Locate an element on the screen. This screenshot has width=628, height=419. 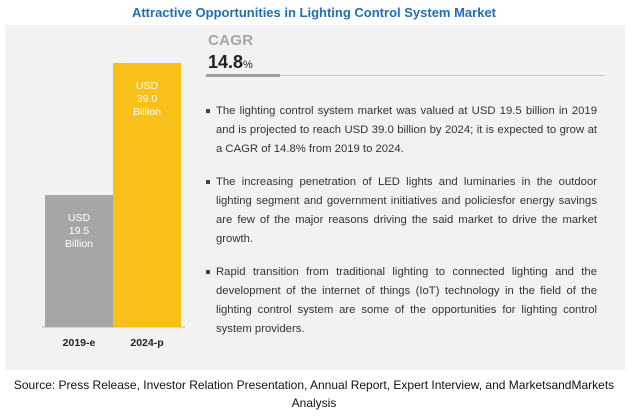
data-label-2019-e-0: USD is located at coordinates (79, 218).